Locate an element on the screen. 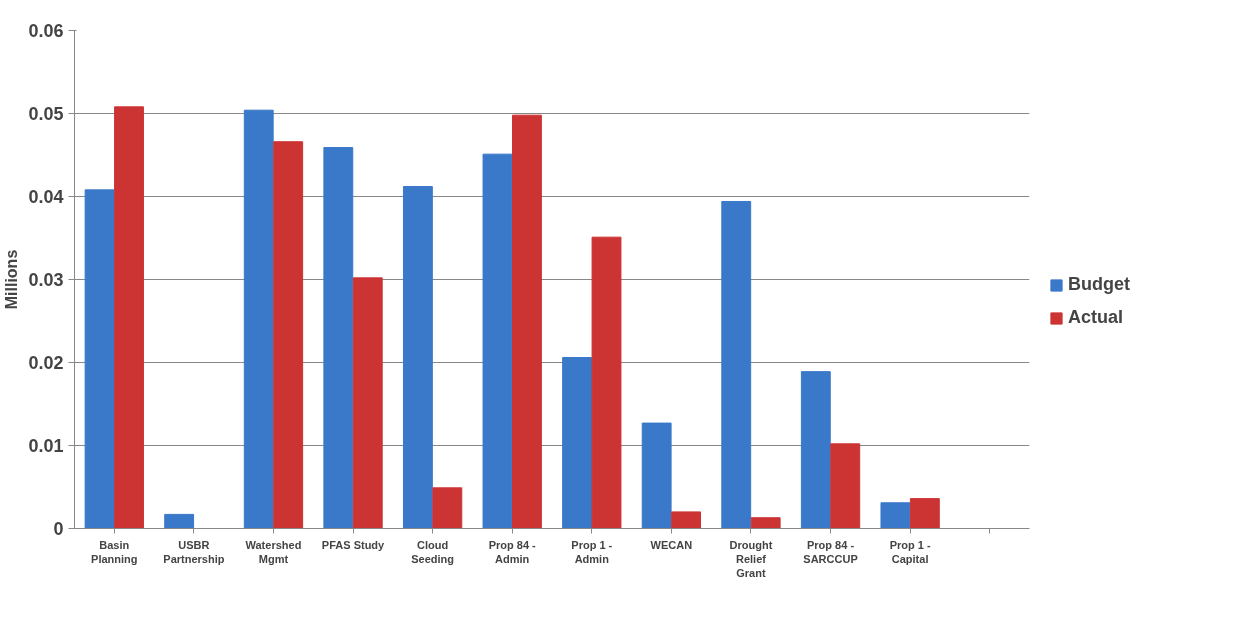 The image size is (1254, 617). y-tick-label: 0.05 is located at coordinates (46, 114).